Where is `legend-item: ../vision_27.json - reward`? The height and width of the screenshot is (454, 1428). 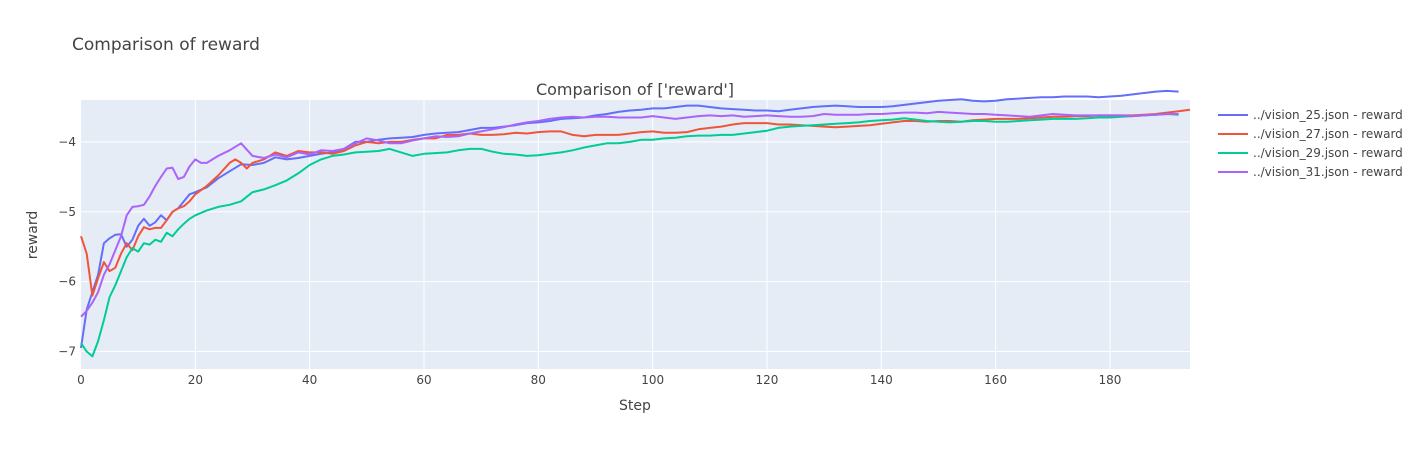 legend-item: ../vision_27.json - reward is located at coordinates (1310, 134).